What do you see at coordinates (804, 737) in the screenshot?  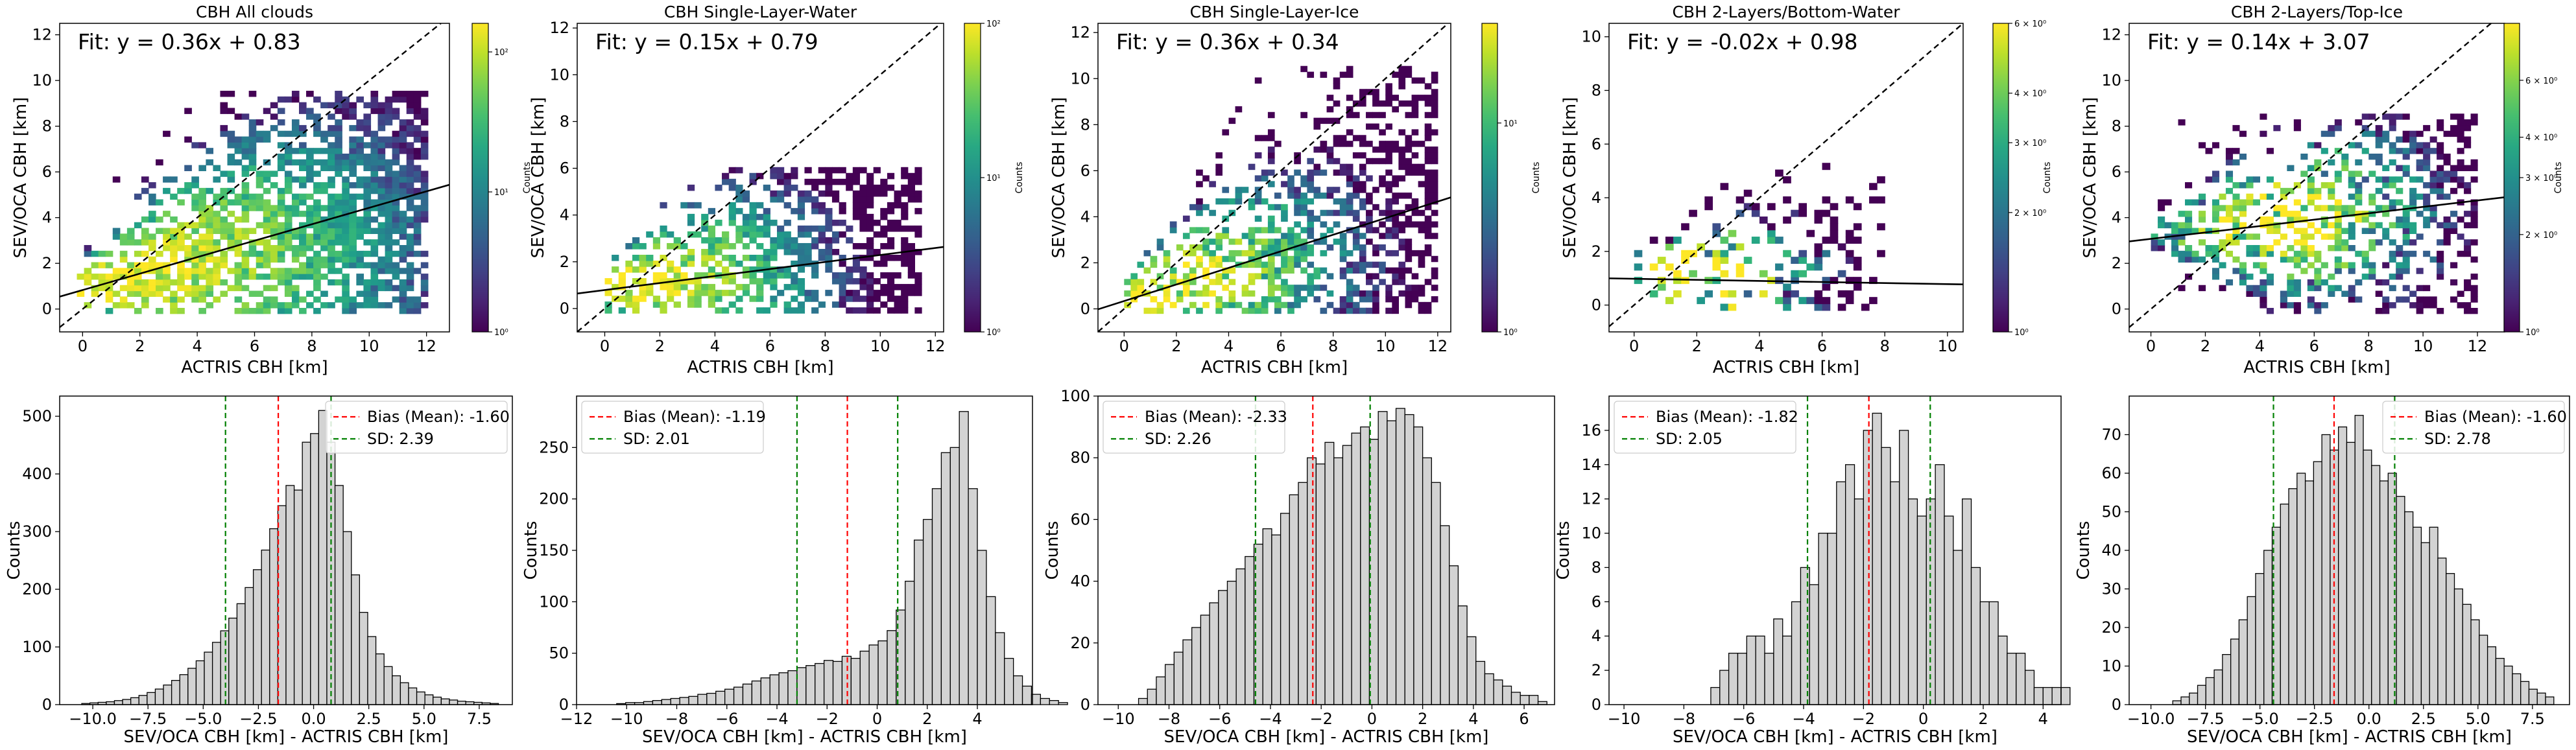 I see `x-axis-label: SEV/OCA CBH [km] - ACTRIS CBH [km]` at bounding box center [804, 737].